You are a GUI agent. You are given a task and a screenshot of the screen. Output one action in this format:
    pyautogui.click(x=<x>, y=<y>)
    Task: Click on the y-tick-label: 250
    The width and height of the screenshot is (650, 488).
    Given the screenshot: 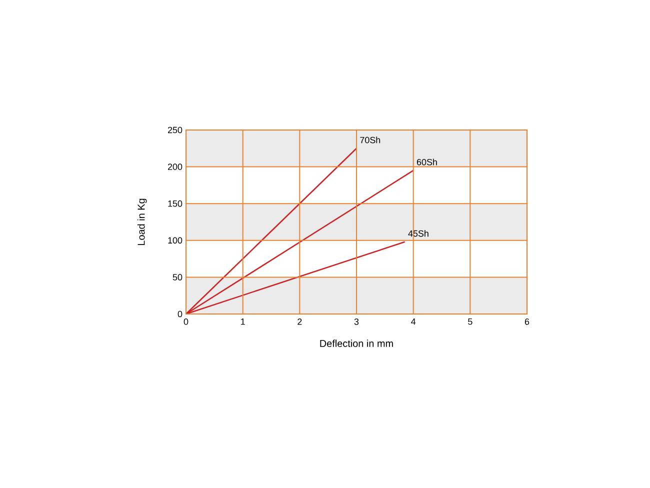 What is the action you would take?
    pyautogui.click(x=175, y=130)
    